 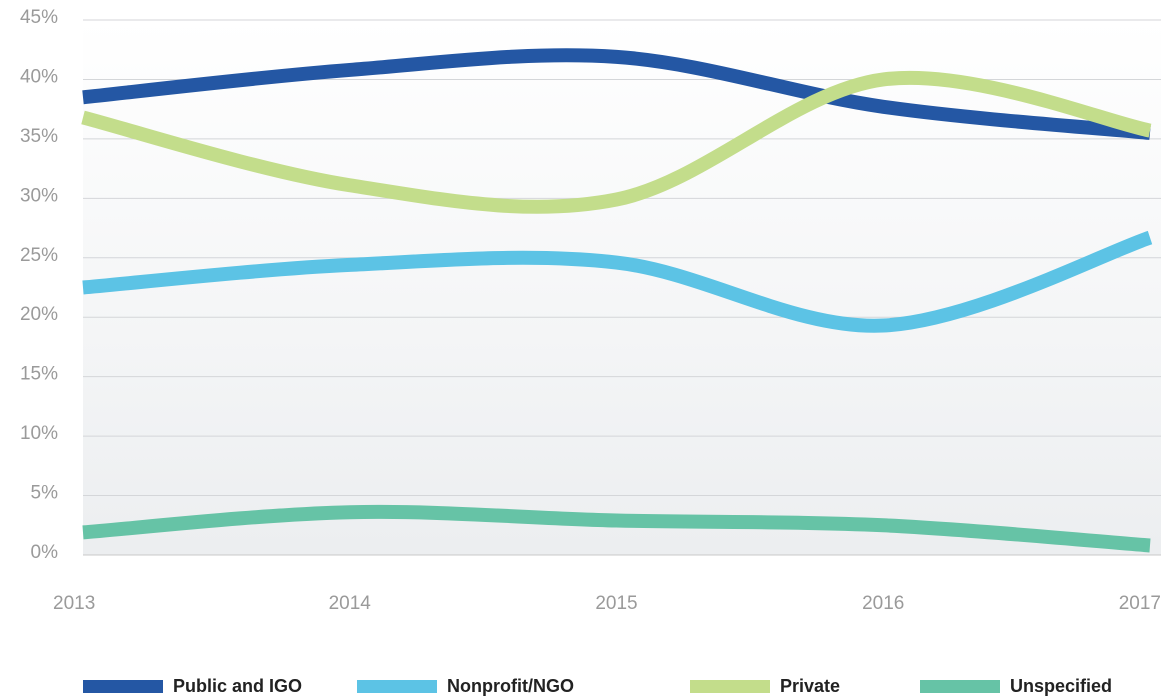 I want to click on x-tick-label: 2013, so click(x=74, y=603).